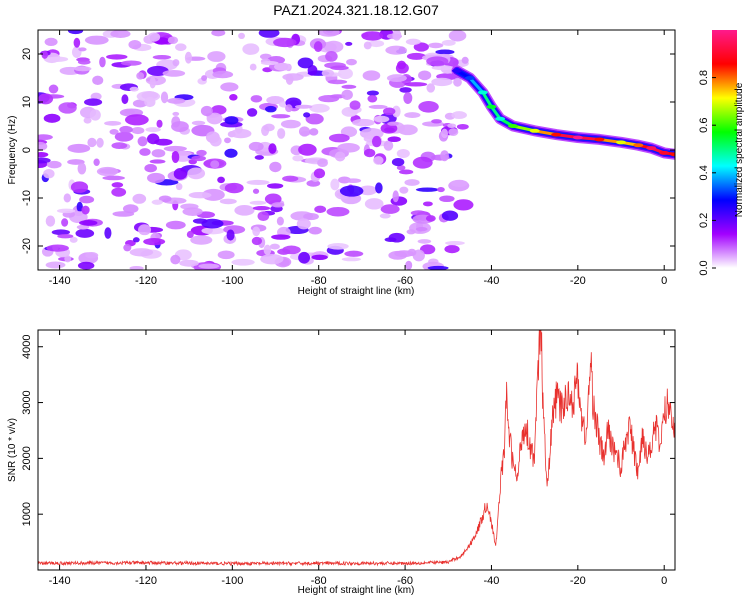 The height and width of the screenshot is (600, 750). I want to click on snr-x-tick-label: -120, so click(146, 581).